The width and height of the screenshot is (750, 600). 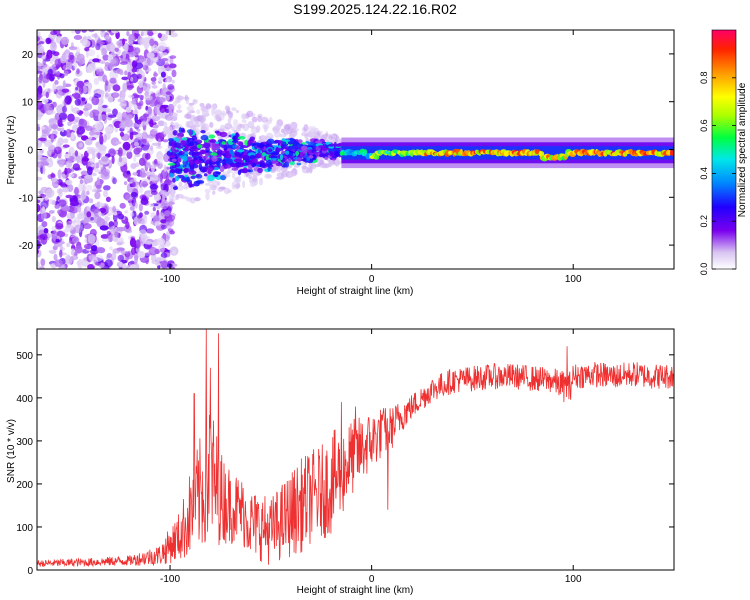 What do you see at coordinates (372, 579) in the screenshot?
I see `x-tick-label: 0` at bounding box center [372, 579].